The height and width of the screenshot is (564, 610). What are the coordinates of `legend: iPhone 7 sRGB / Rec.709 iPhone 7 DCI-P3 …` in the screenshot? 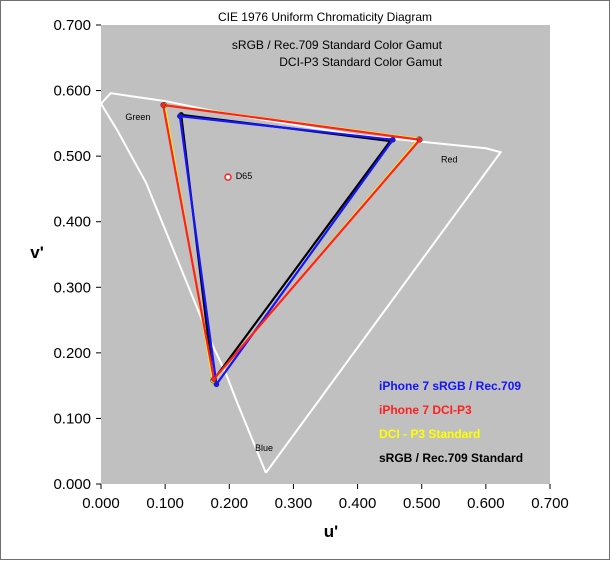 It's located at (451, 422).